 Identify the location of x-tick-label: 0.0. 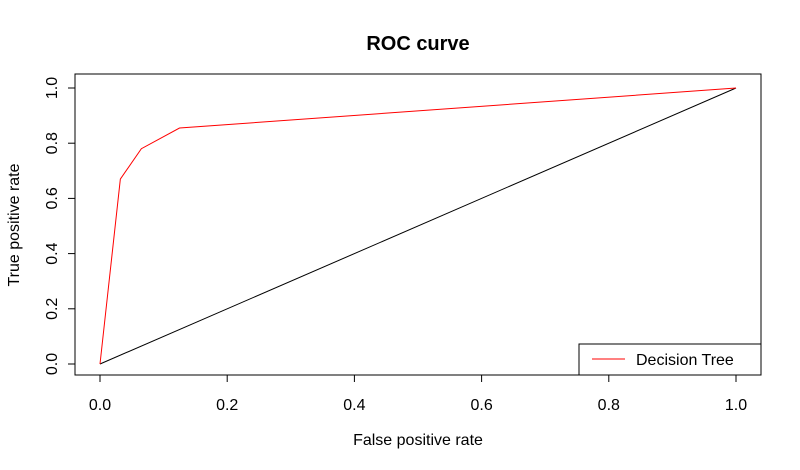
(100, 405).